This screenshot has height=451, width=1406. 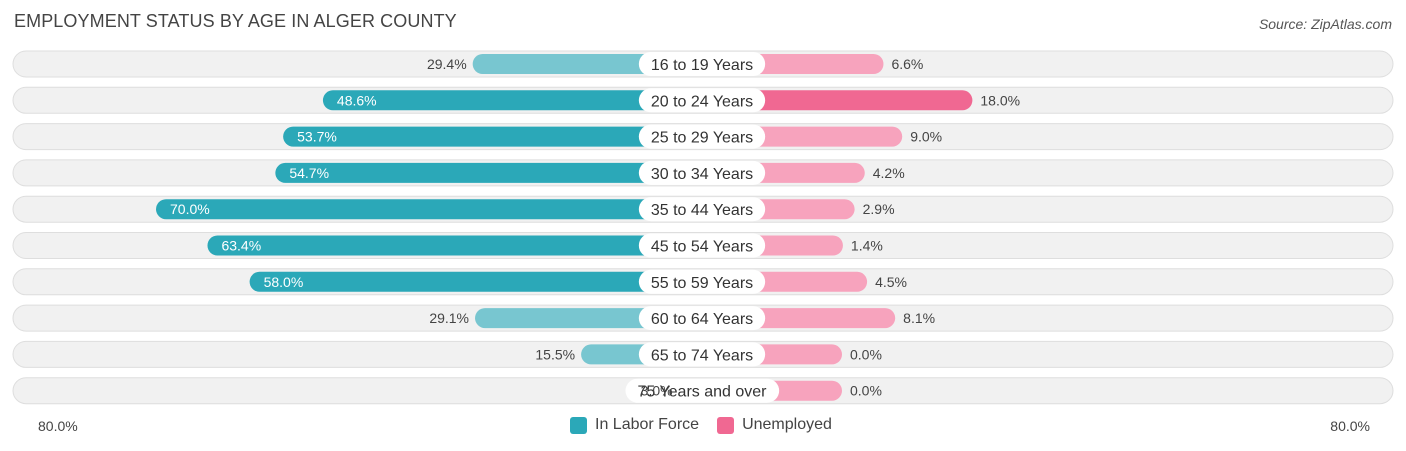 What do you see at coordinates (657, 391) in the screenshot?
I see `value-label-labor-force: 3.0%` at bounding box center [657, 391].